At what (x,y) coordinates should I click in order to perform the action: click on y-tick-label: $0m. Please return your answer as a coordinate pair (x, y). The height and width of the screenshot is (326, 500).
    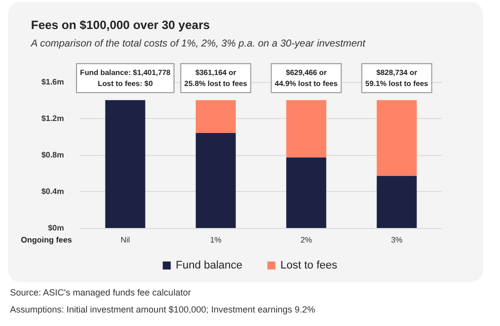
    Looking at the image, I should click on (56, 228).